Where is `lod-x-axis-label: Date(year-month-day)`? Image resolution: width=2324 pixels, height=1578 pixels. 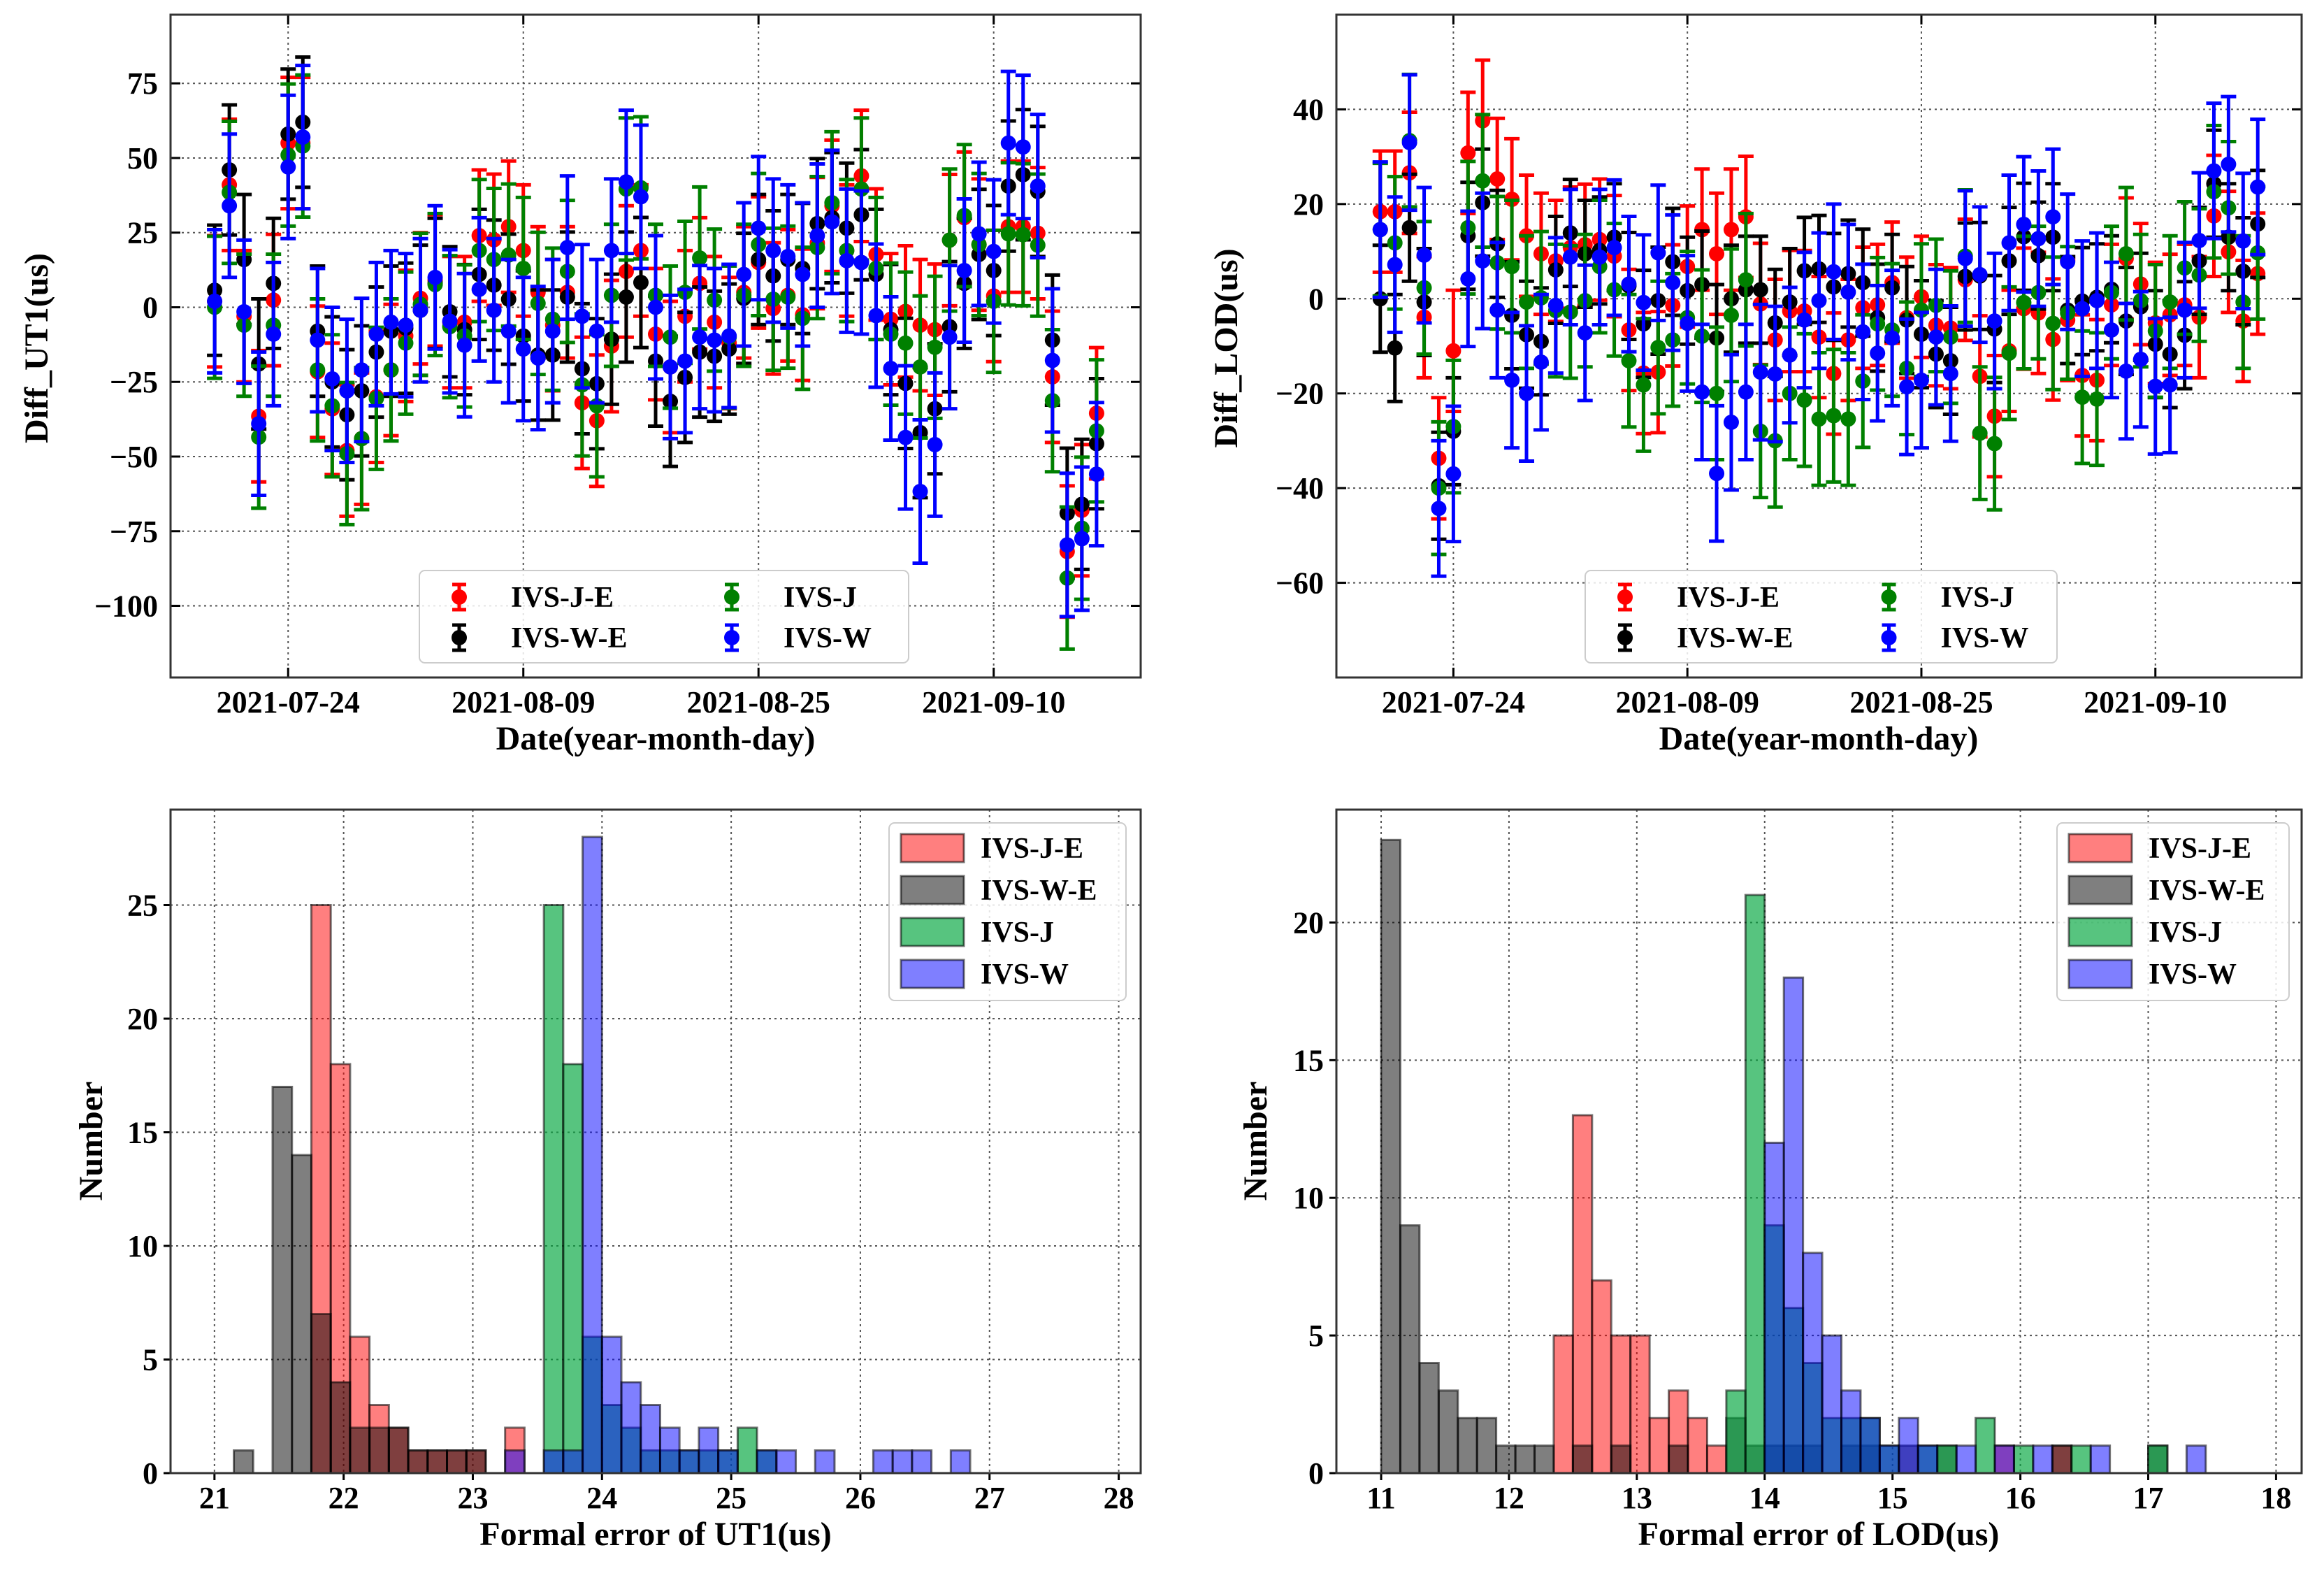 lod-x-axis-label: Date(year-month-day) is located at coordinates (1819, 738).